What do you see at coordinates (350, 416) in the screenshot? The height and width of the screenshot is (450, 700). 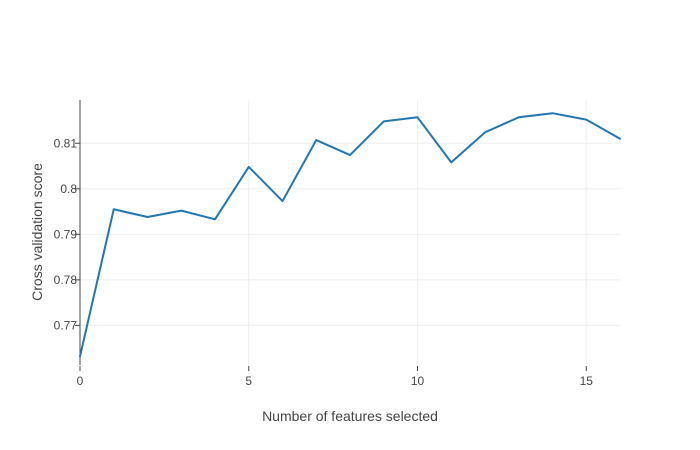 I see `x-axis-title: Number of features selected` at bounding box center [350, 416].